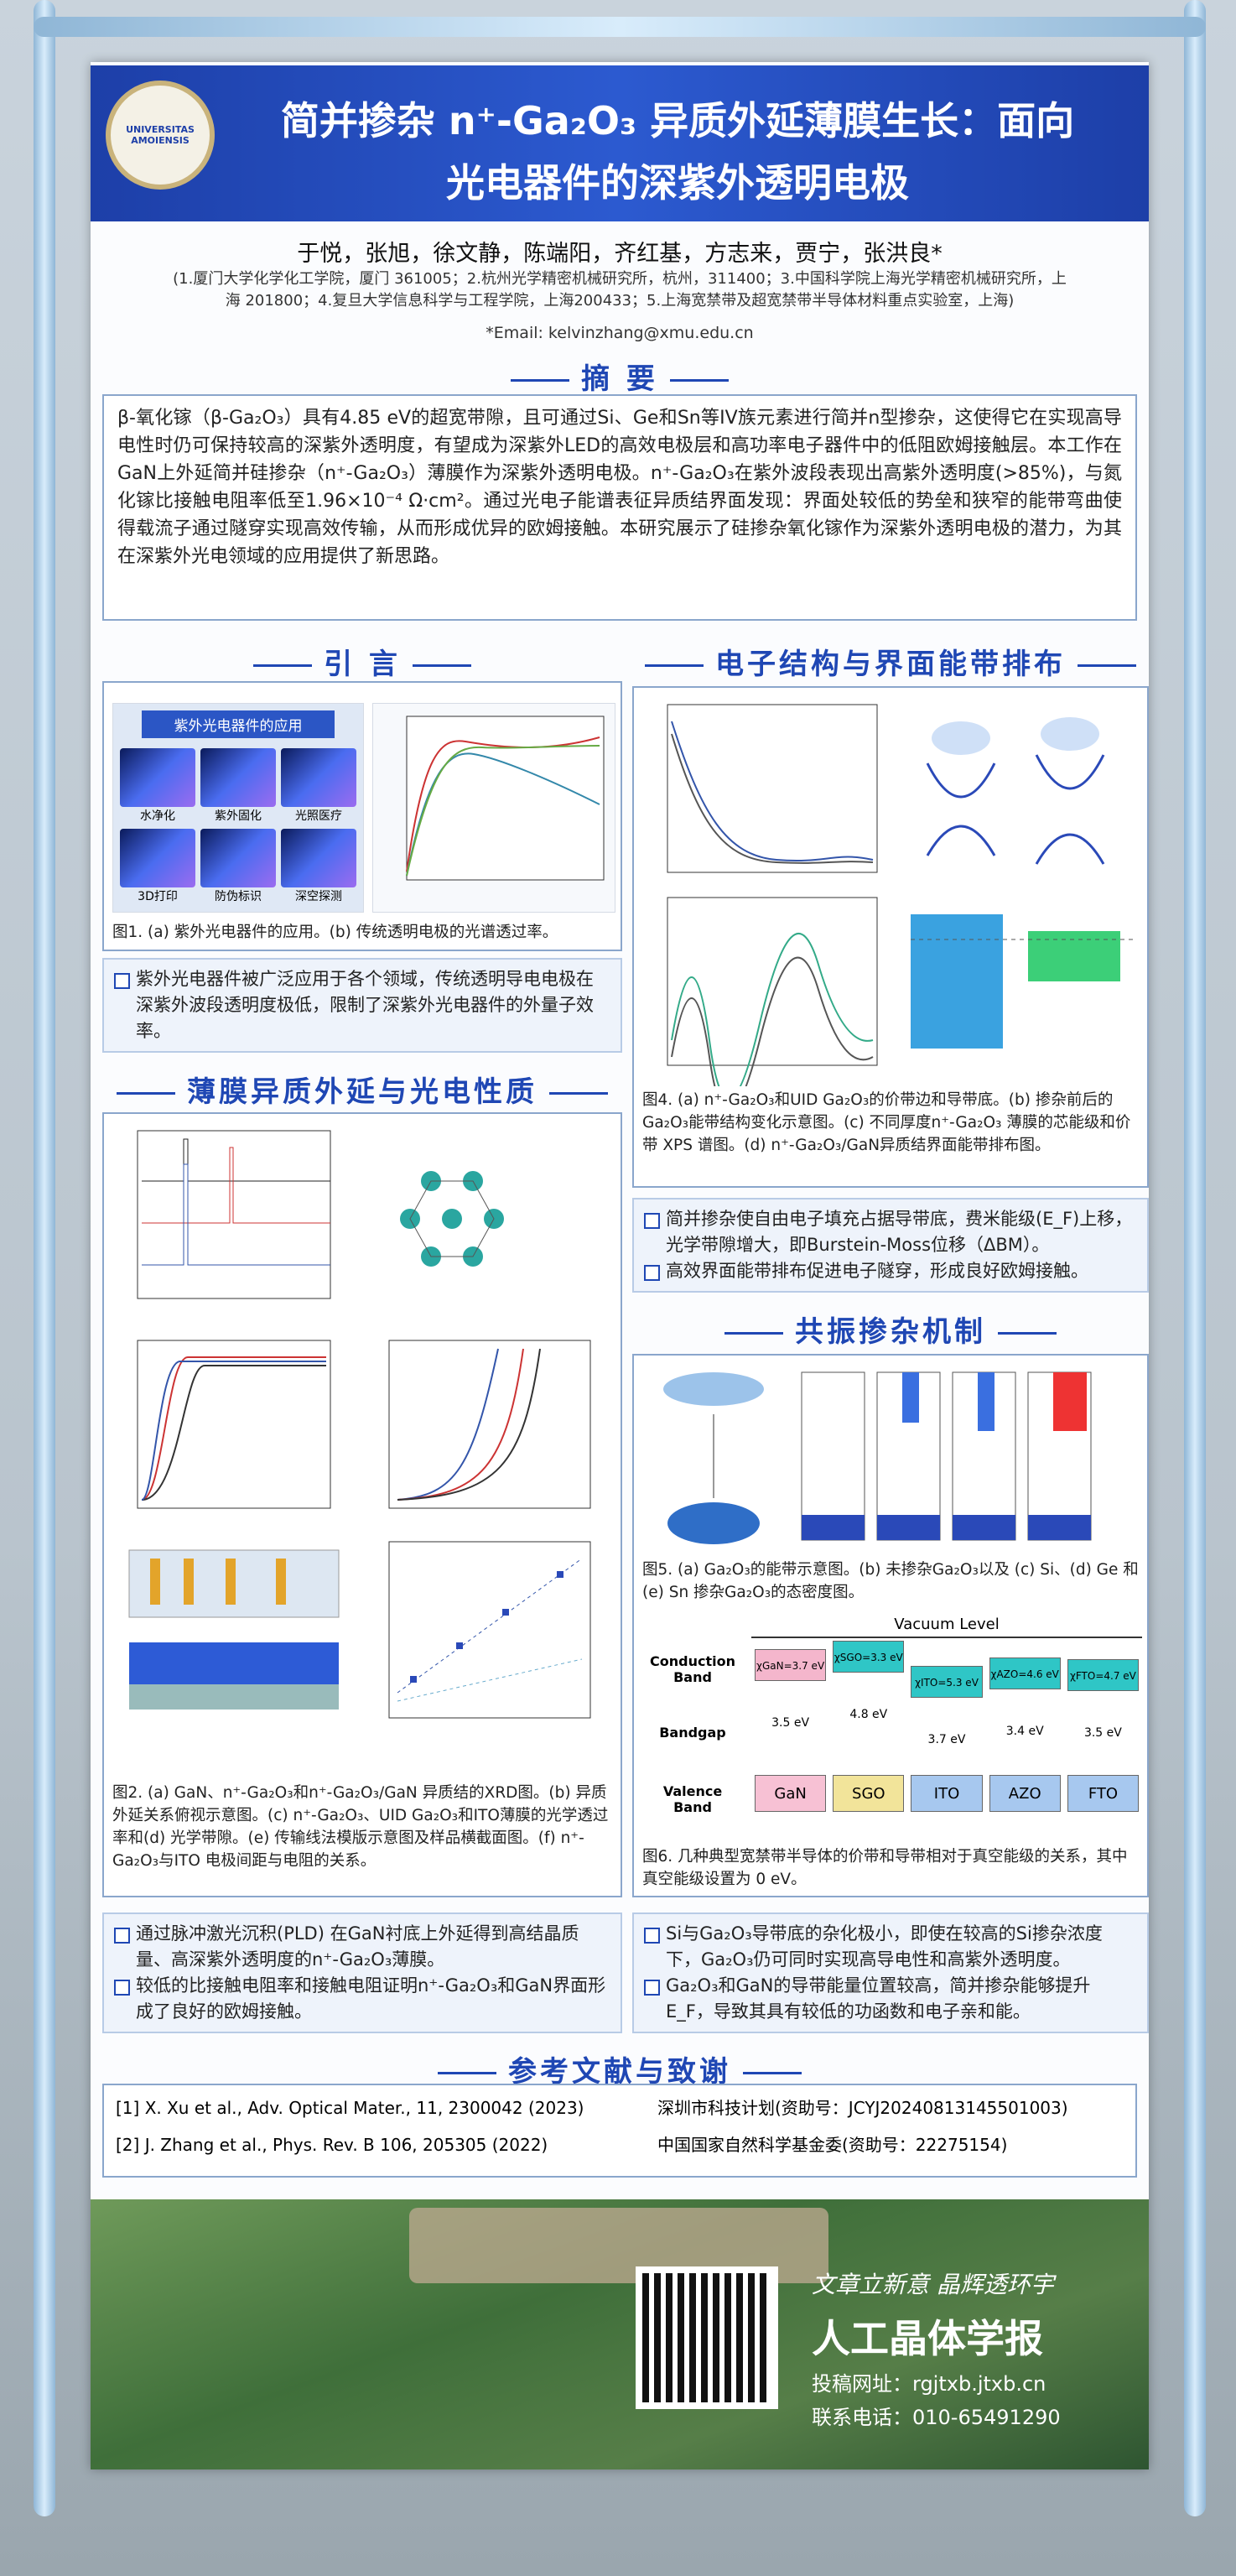 This screenshot has height=2576, width=1236. Describe the element at coordinates (790, 1741) in the screenshot. I see `material-column: χGaN=3.7 eV 3.5 eV GaN` at that location.